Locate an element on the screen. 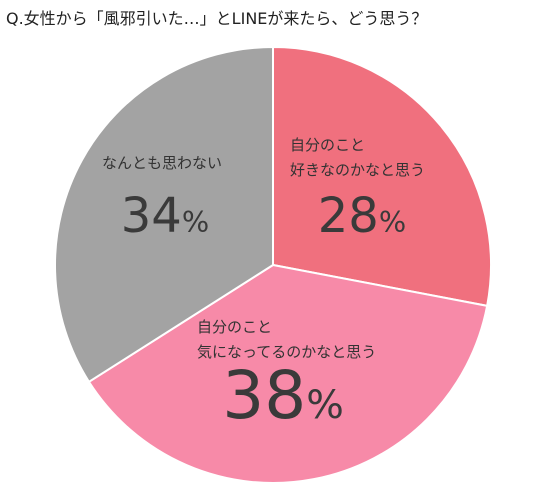 Image resolution: width=533 pixels, height=496 pixels. category-label: 自分のこと好きなのかなと思う is located at coordinates (357, 157).